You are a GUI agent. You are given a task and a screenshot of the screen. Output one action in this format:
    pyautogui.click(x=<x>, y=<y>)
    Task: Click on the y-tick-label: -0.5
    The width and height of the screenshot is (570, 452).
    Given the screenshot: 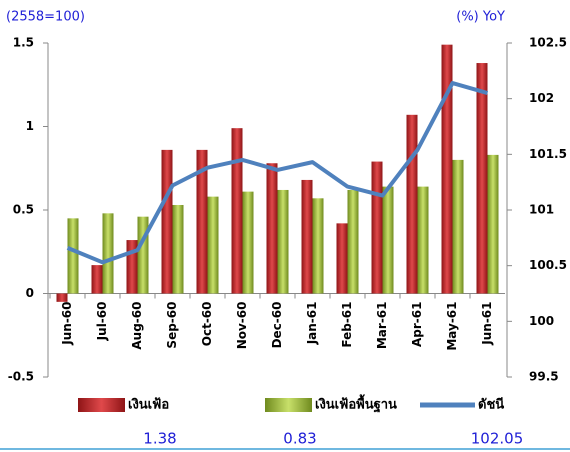 What is the action you would take?
    pyautogui.click(x=21, y=377)
    